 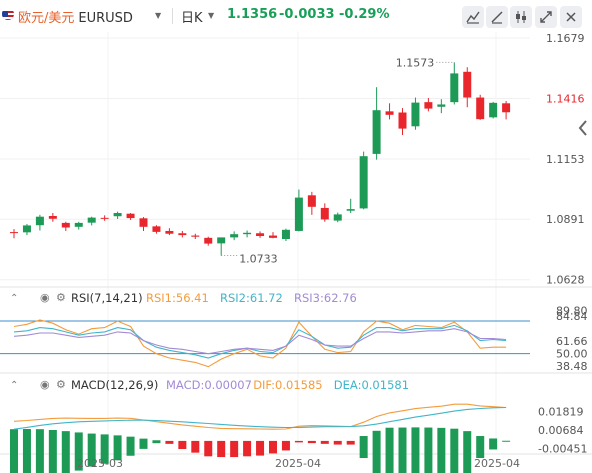 What do you see at coordinates (572, 354) in the screenshot?
I see `rsi-tick-label: 50.00` at bounding box center [572, 354].